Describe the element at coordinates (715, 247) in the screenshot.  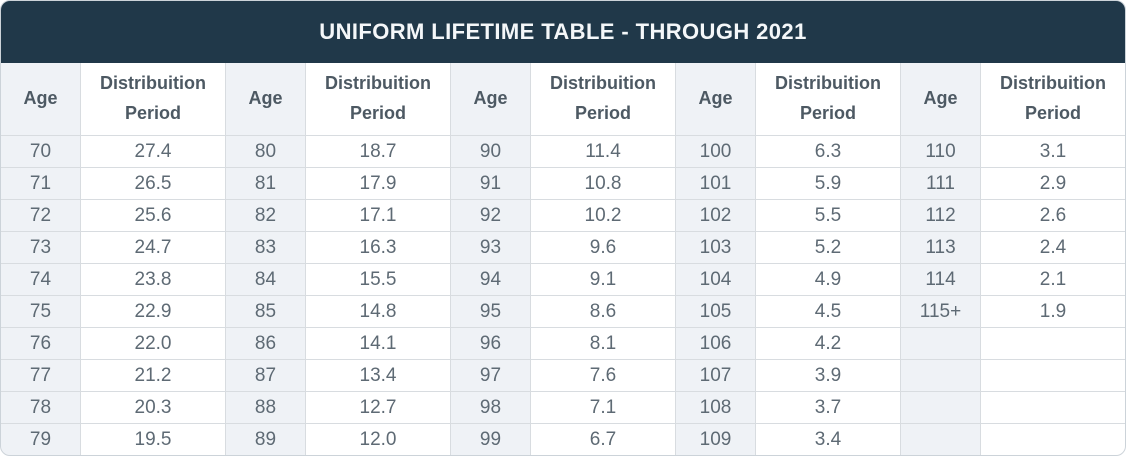
I see `age-cell: 103` at that location.